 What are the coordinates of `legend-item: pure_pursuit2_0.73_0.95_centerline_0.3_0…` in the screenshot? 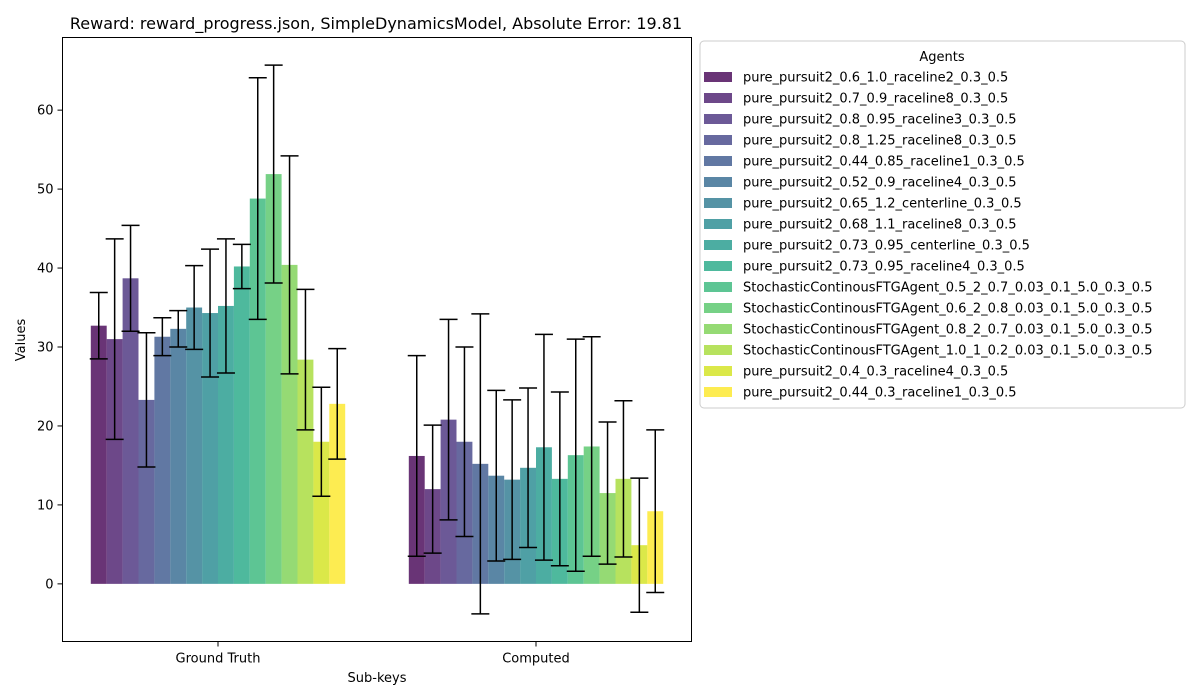 It's located at (867, 246).